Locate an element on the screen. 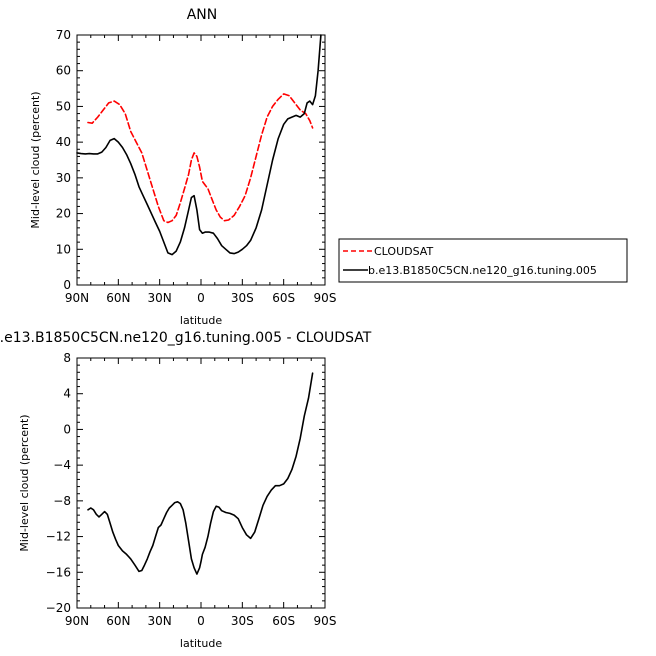 The image size is (656, 656). top-y-tick-label: 30 is located at coordinates (63, 178).